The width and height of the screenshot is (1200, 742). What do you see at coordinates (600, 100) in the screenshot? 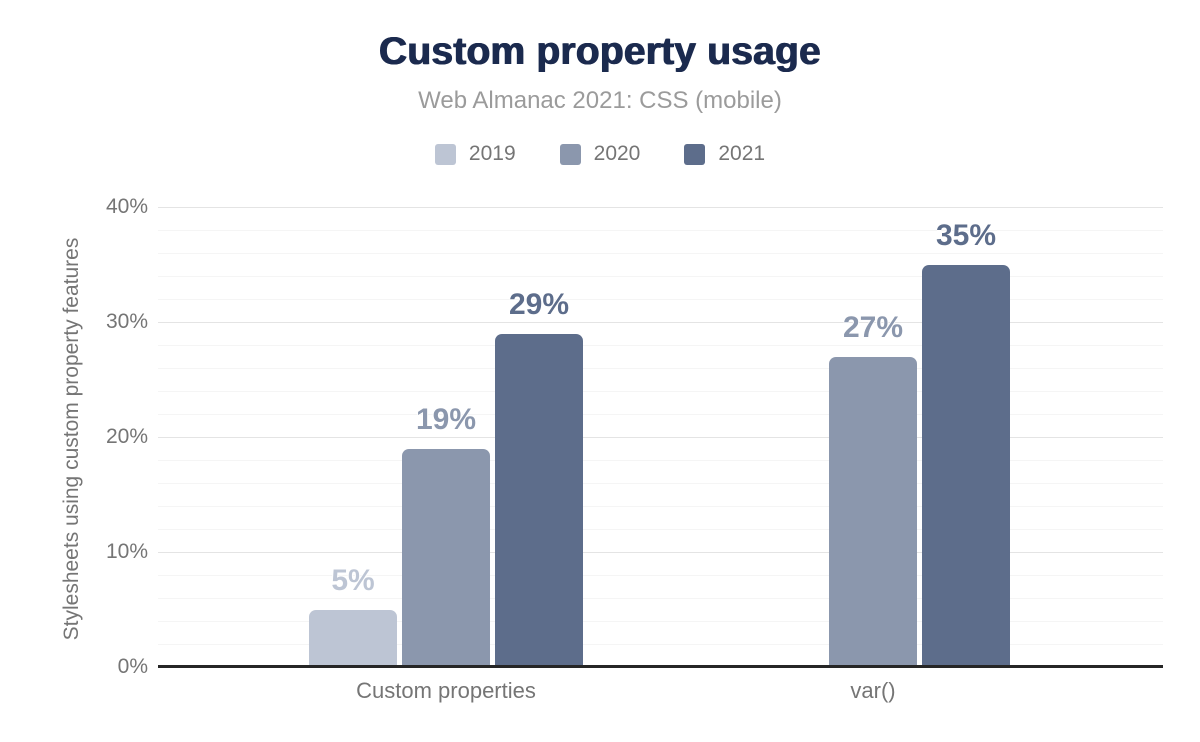
I see `chart-subtitle: Web Almanac 2021: CSS (mobile)` at bounding box center [600, 100].